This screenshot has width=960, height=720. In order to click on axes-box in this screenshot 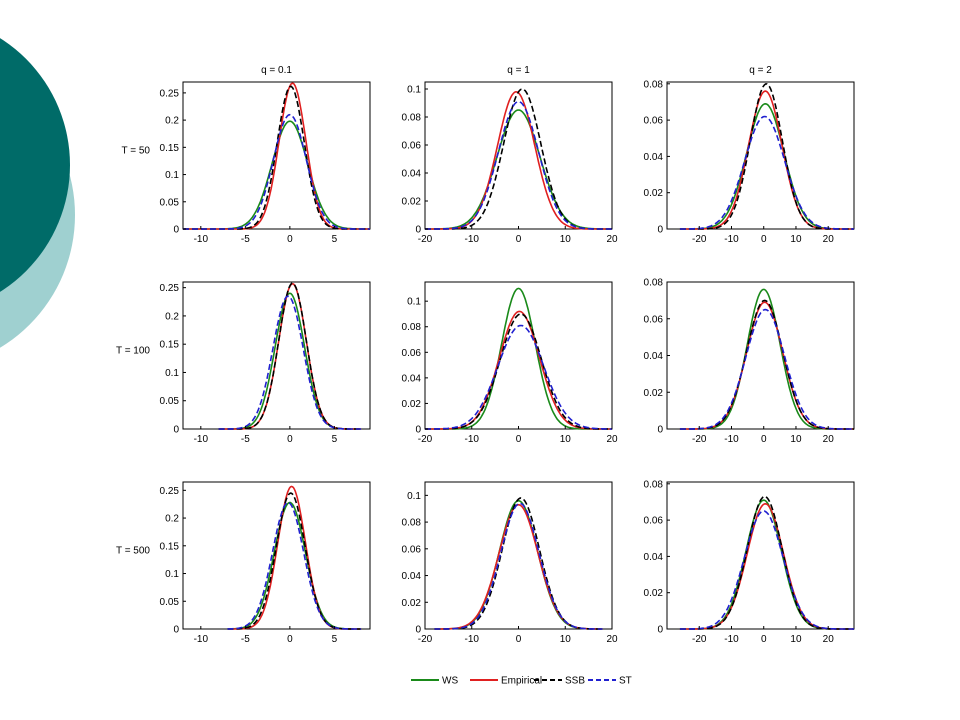, I will do `click(518, 555)`.